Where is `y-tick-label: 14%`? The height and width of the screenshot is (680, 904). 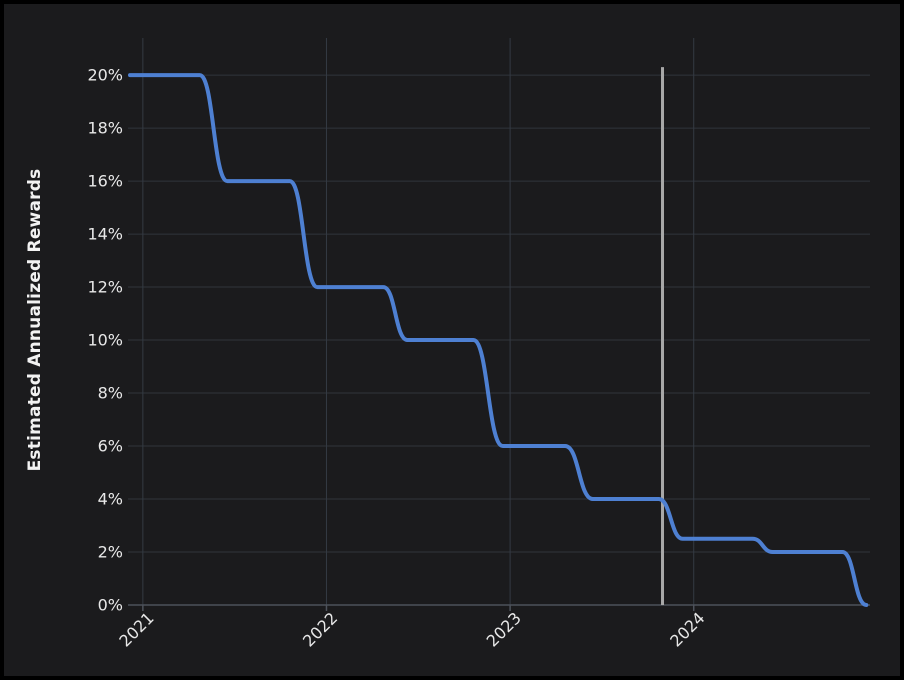 y-tick-label: 14% is located at coordinates (105, 234).